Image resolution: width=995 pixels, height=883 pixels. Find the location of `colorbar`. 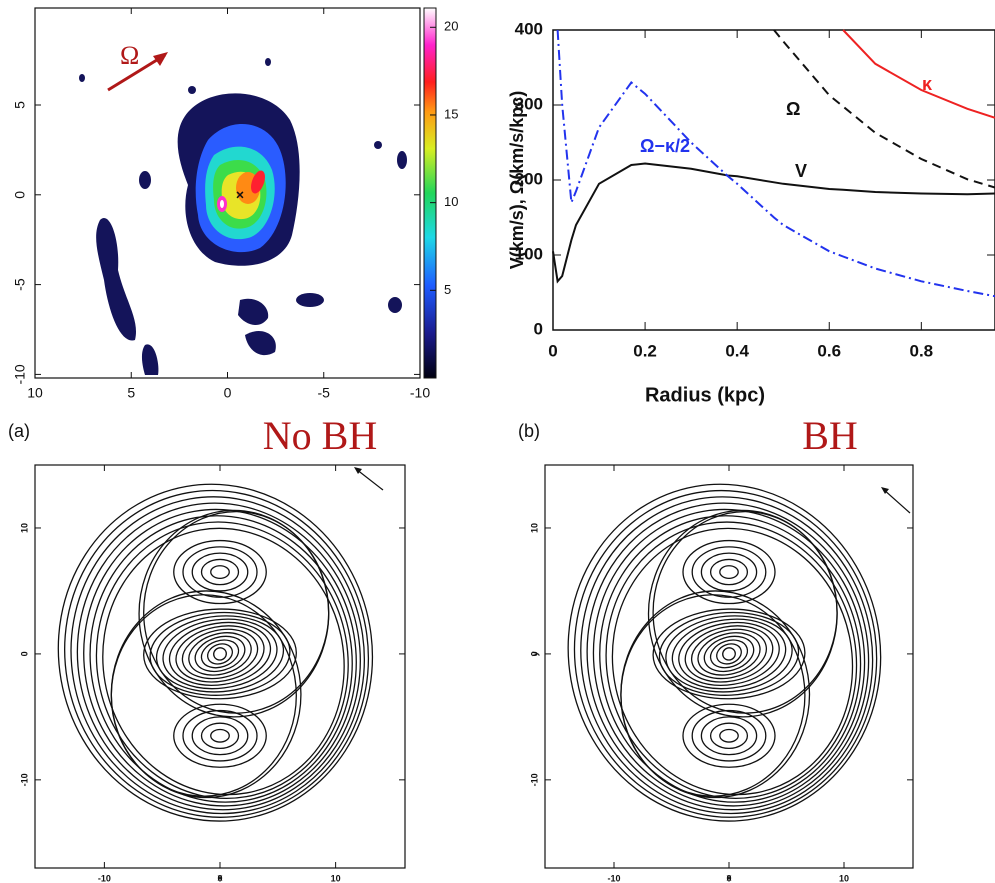

colorbar is located at coordinates (430, 193).